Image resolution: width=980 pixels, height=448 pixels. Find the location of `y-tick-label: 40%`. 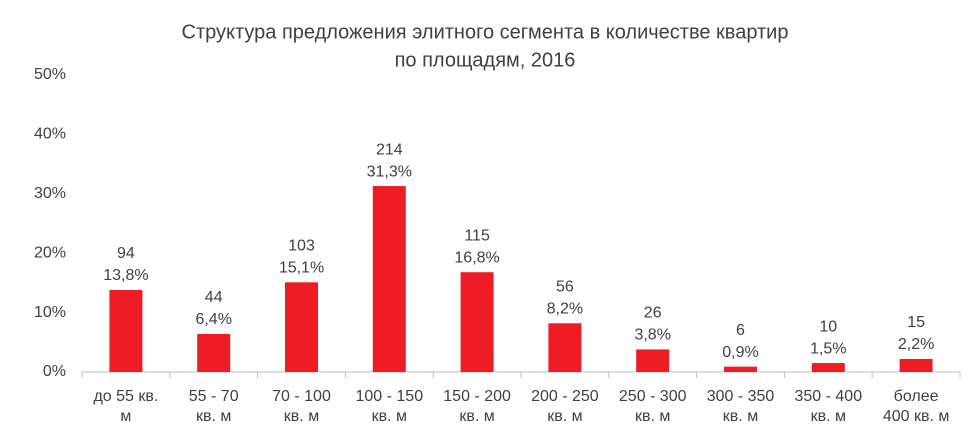

y-tick-label: 40% is located at coordinates (50, 134).